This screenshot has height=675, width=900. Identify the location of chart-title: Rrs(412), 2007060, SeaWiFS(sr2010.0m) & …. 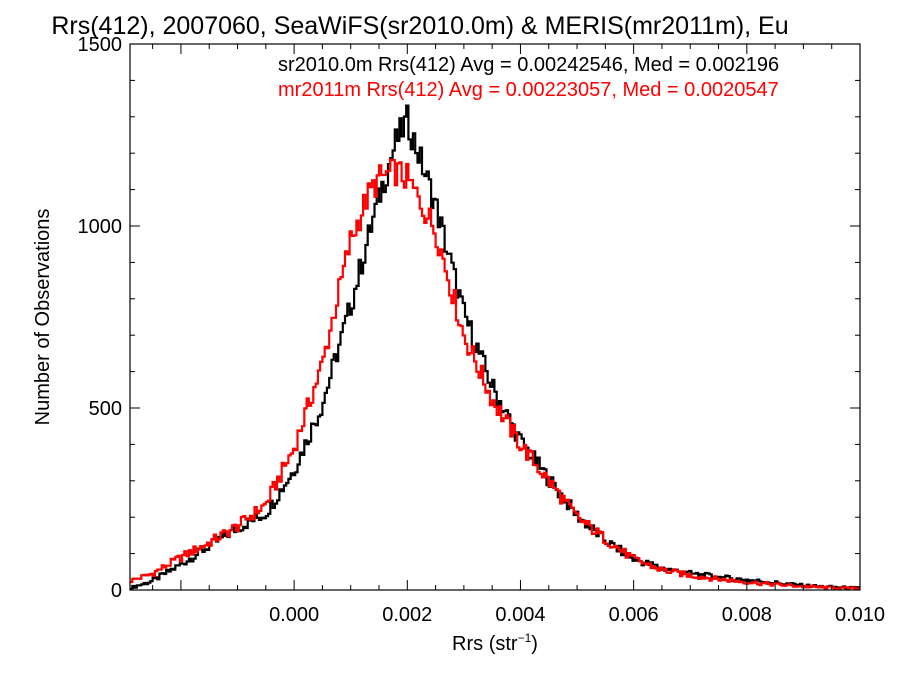
(419, 26).